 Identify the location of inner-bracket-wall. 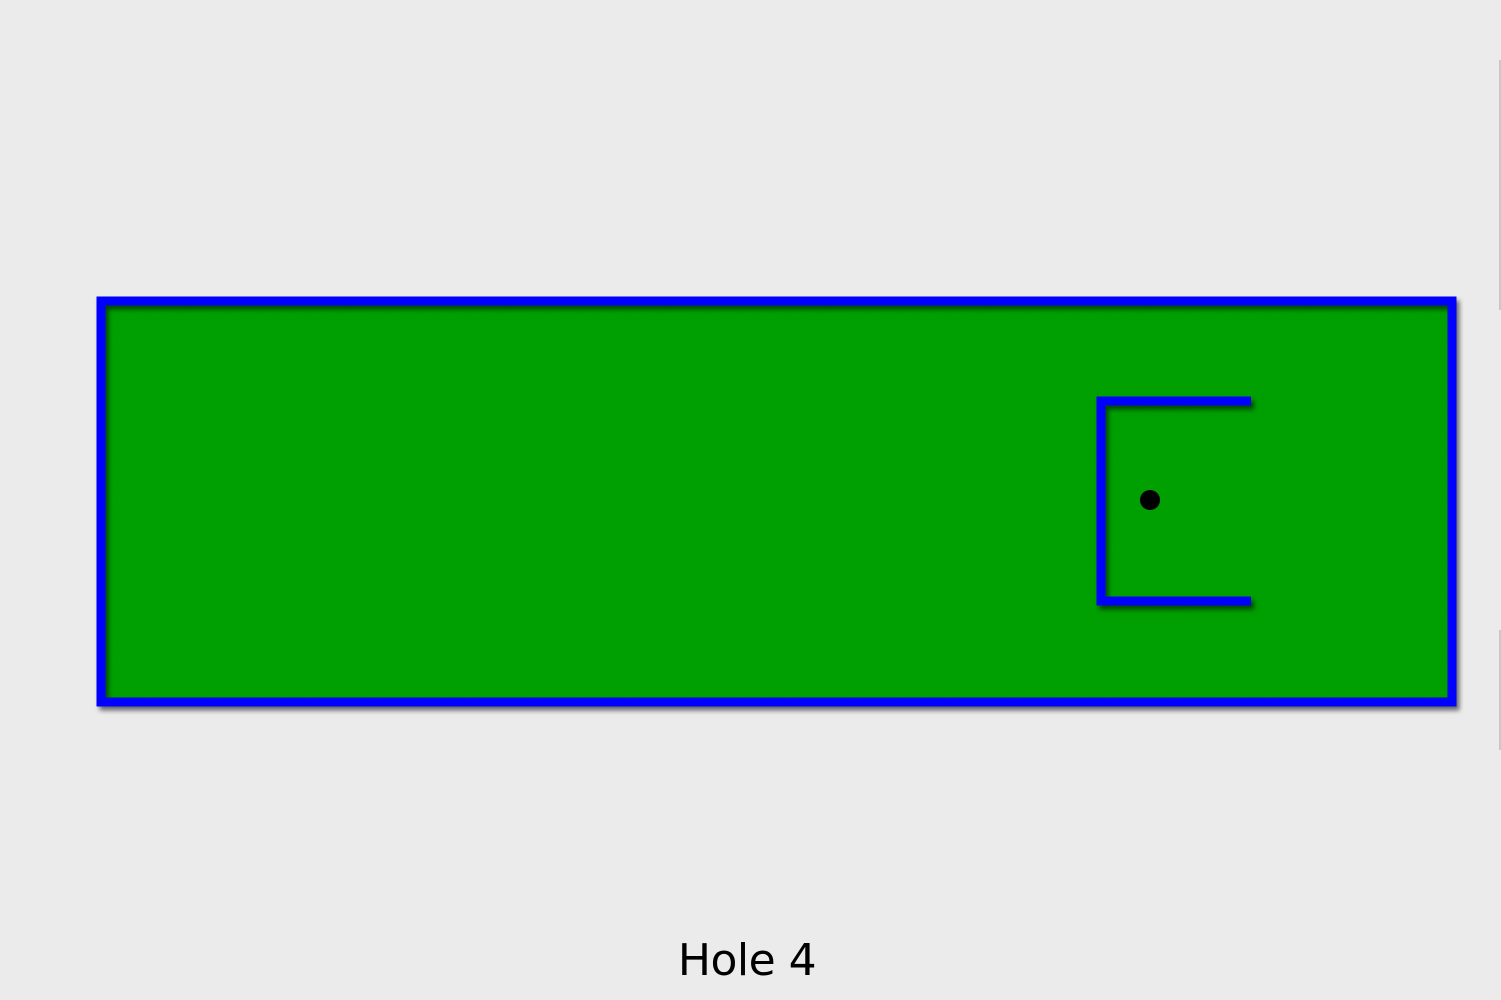
(1173, 501).